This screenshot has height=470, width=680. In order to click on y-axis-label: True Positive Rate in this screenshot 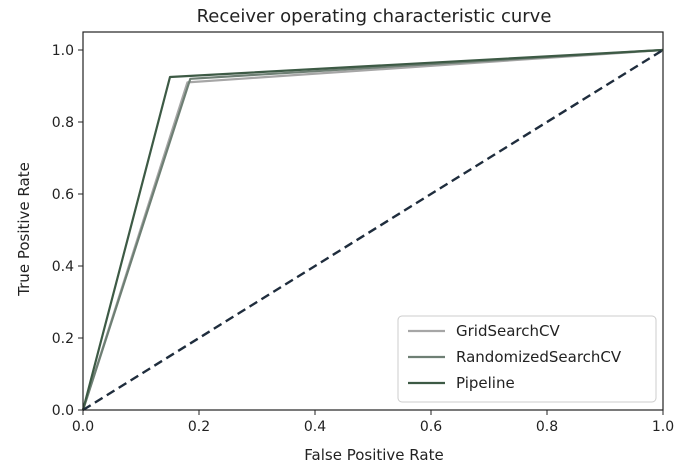, I will do `click(24, 229)`.